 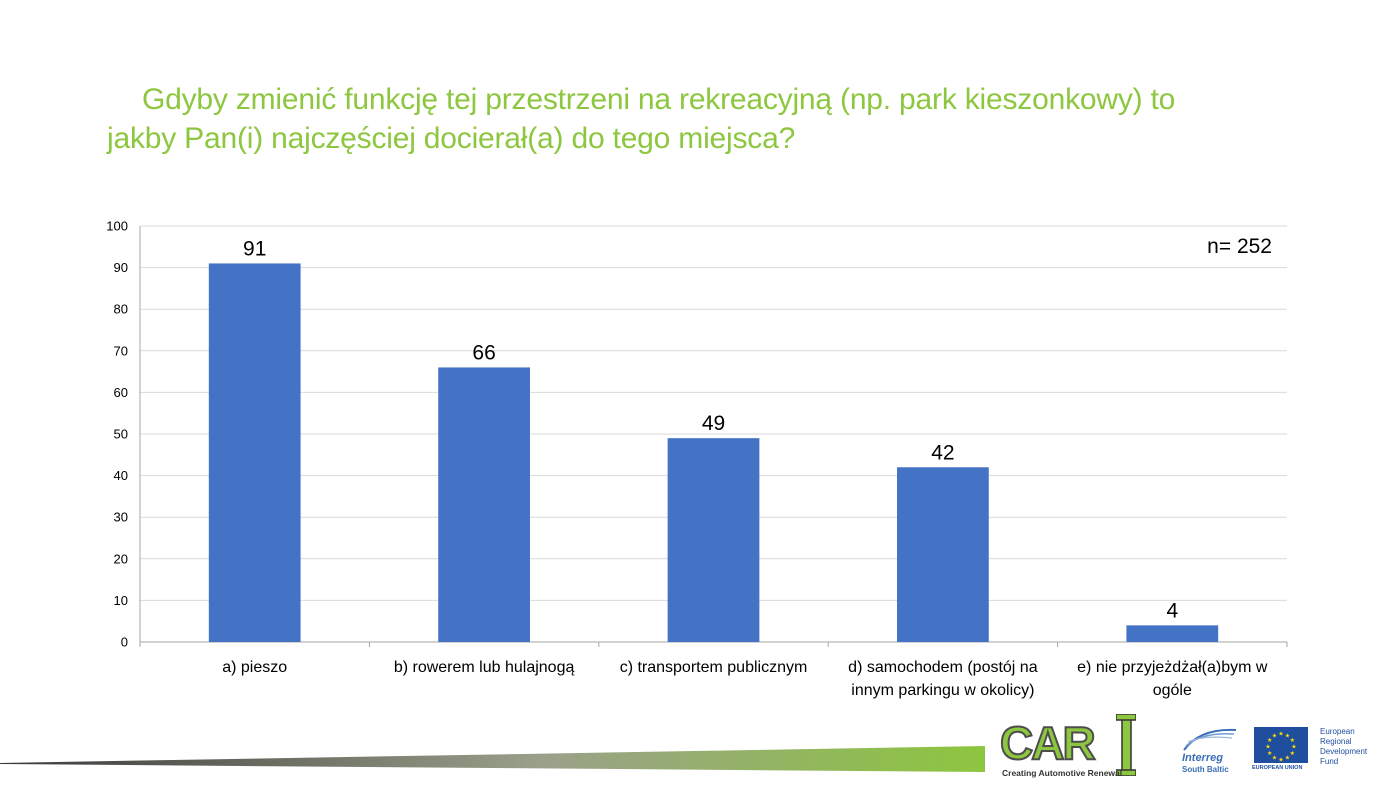 I want to click on y-tick-label: 20, so click(x=121, y=558).